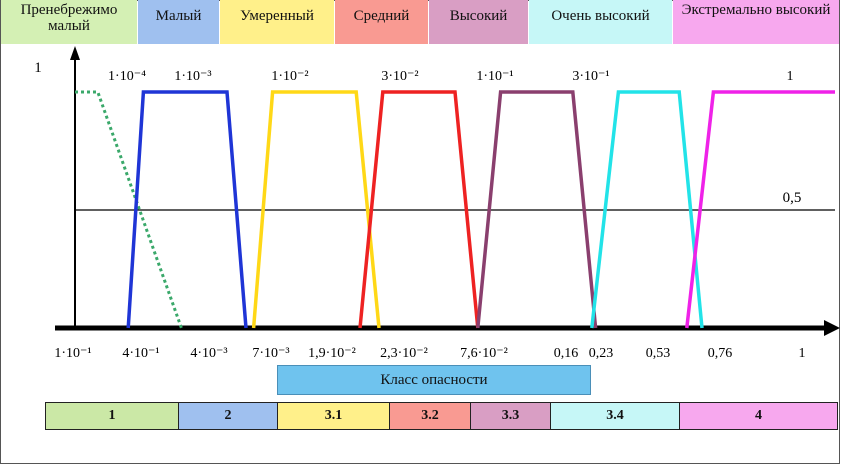  What do you see at coordinates (790, 76) in the screenshot?
I see `top-label-7: 1` at bounding box center [790, 76].